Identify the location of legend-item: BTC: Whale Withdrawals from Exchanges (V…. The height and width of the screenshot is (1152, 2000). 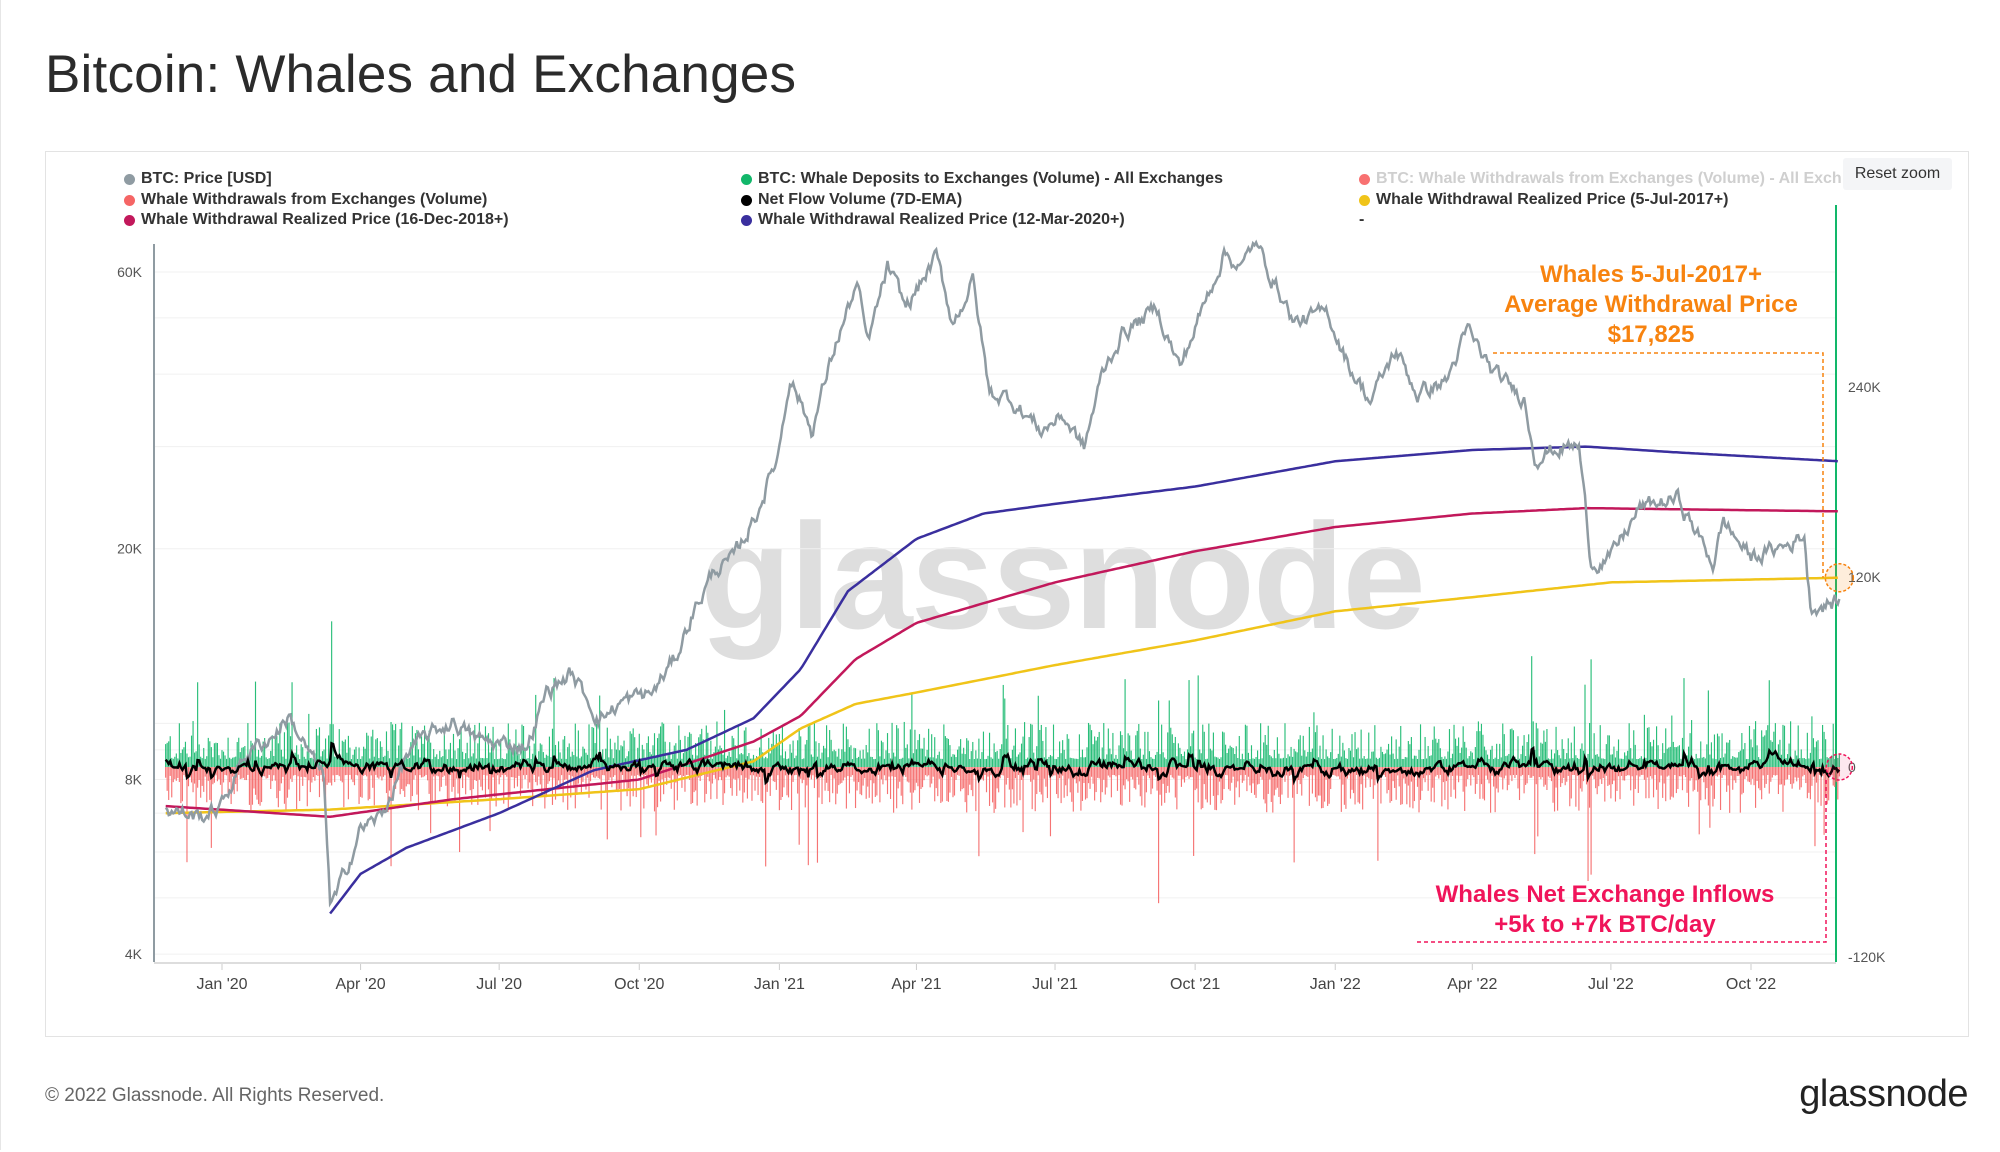
(1600, 179).